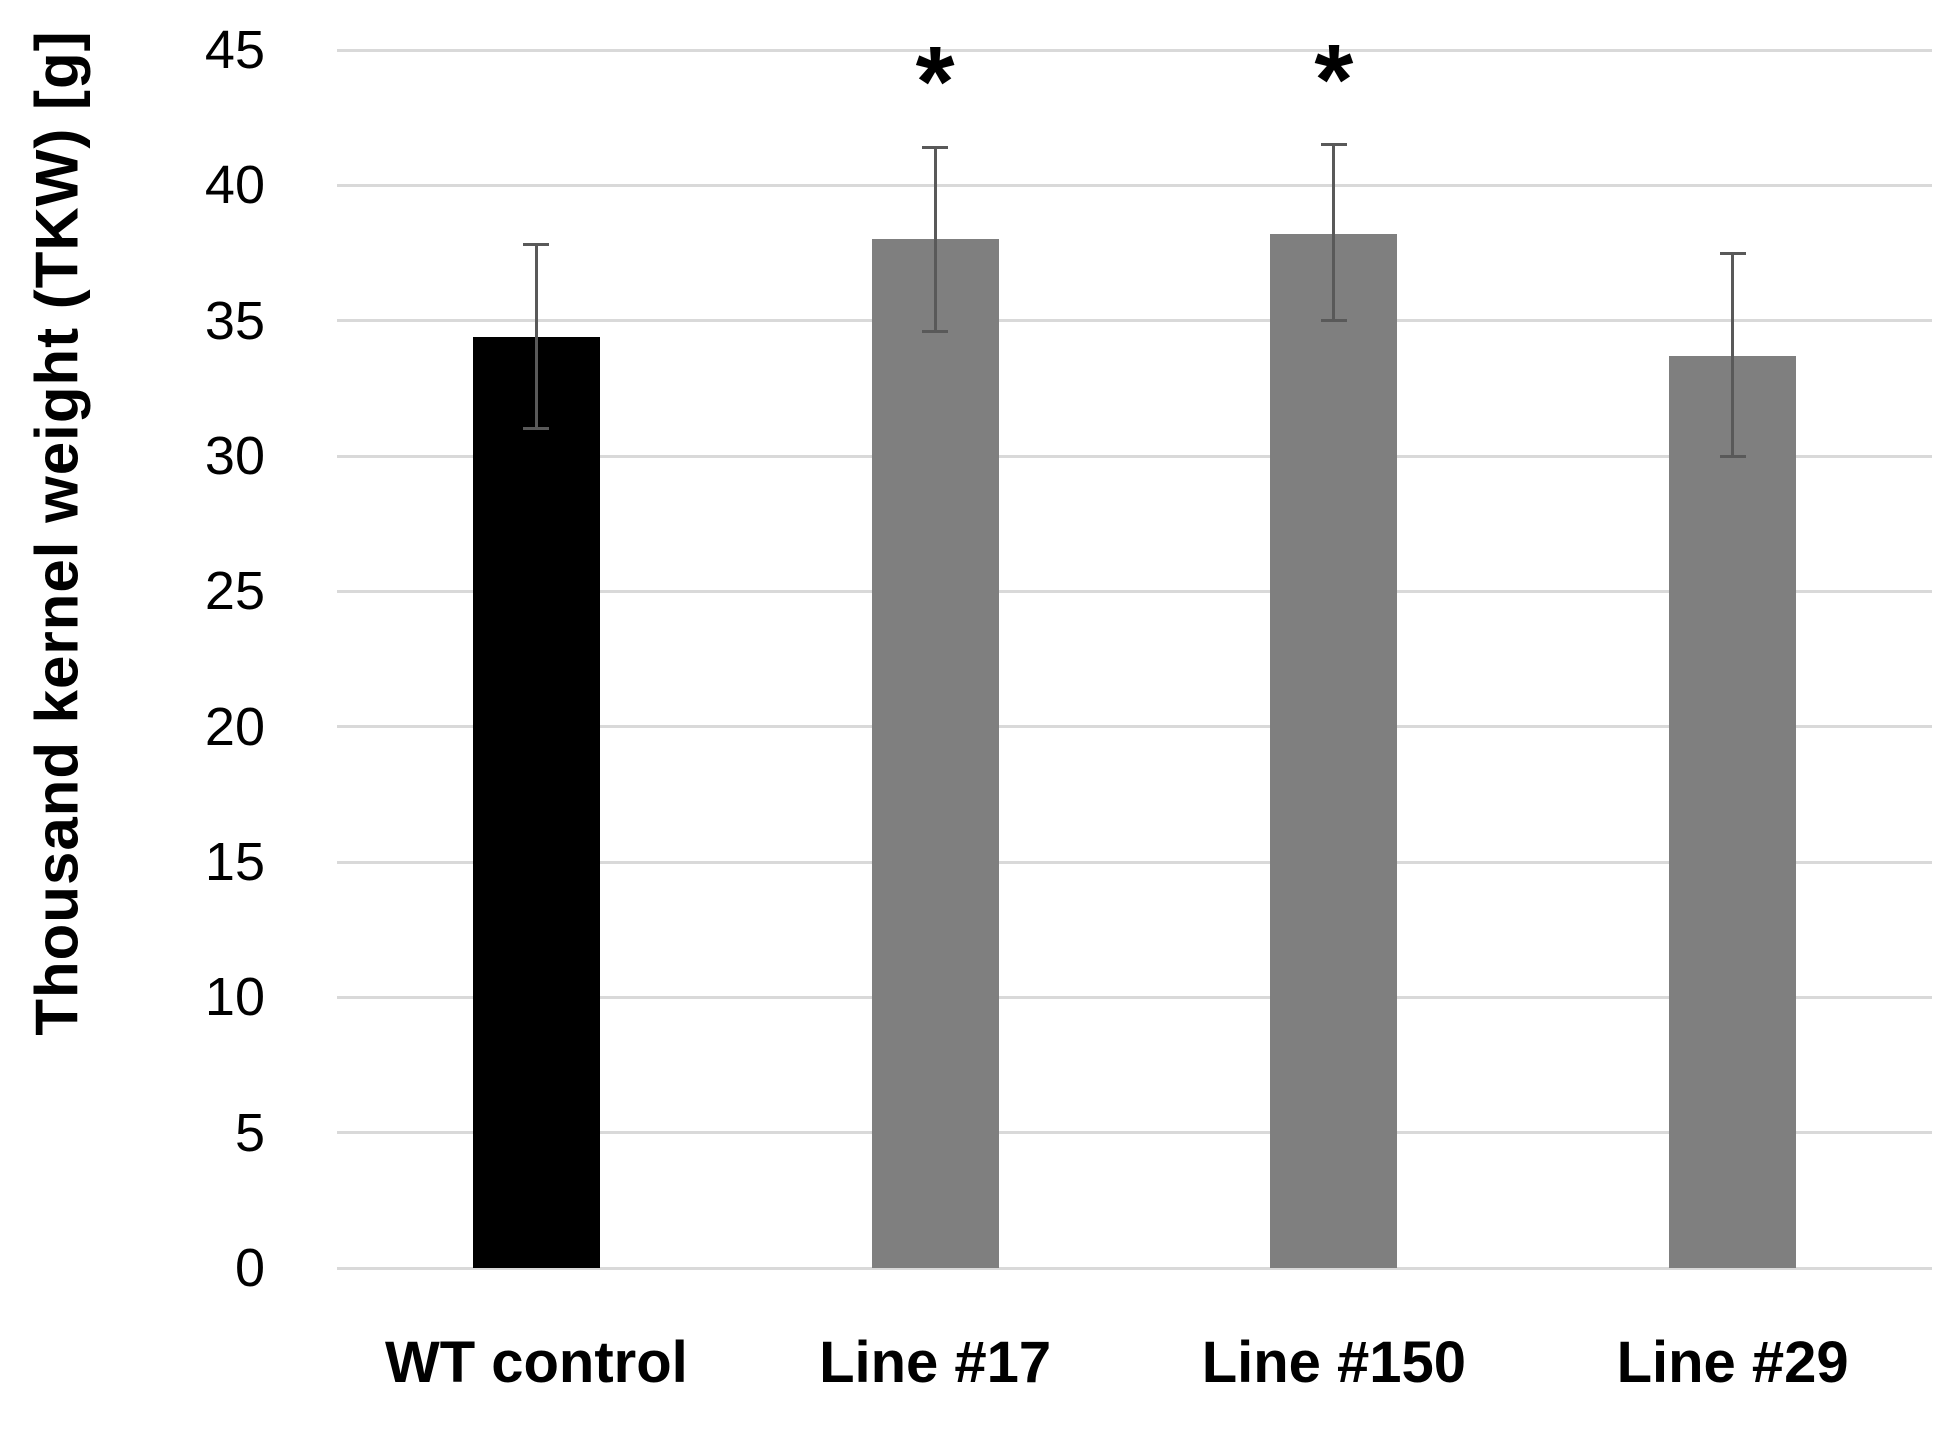 The height and width of the screenshot is (1436, 1959). Describe the element at coordinates (234, 997) in the screenshot. I see `y-tick-label-10: 10` at that location.